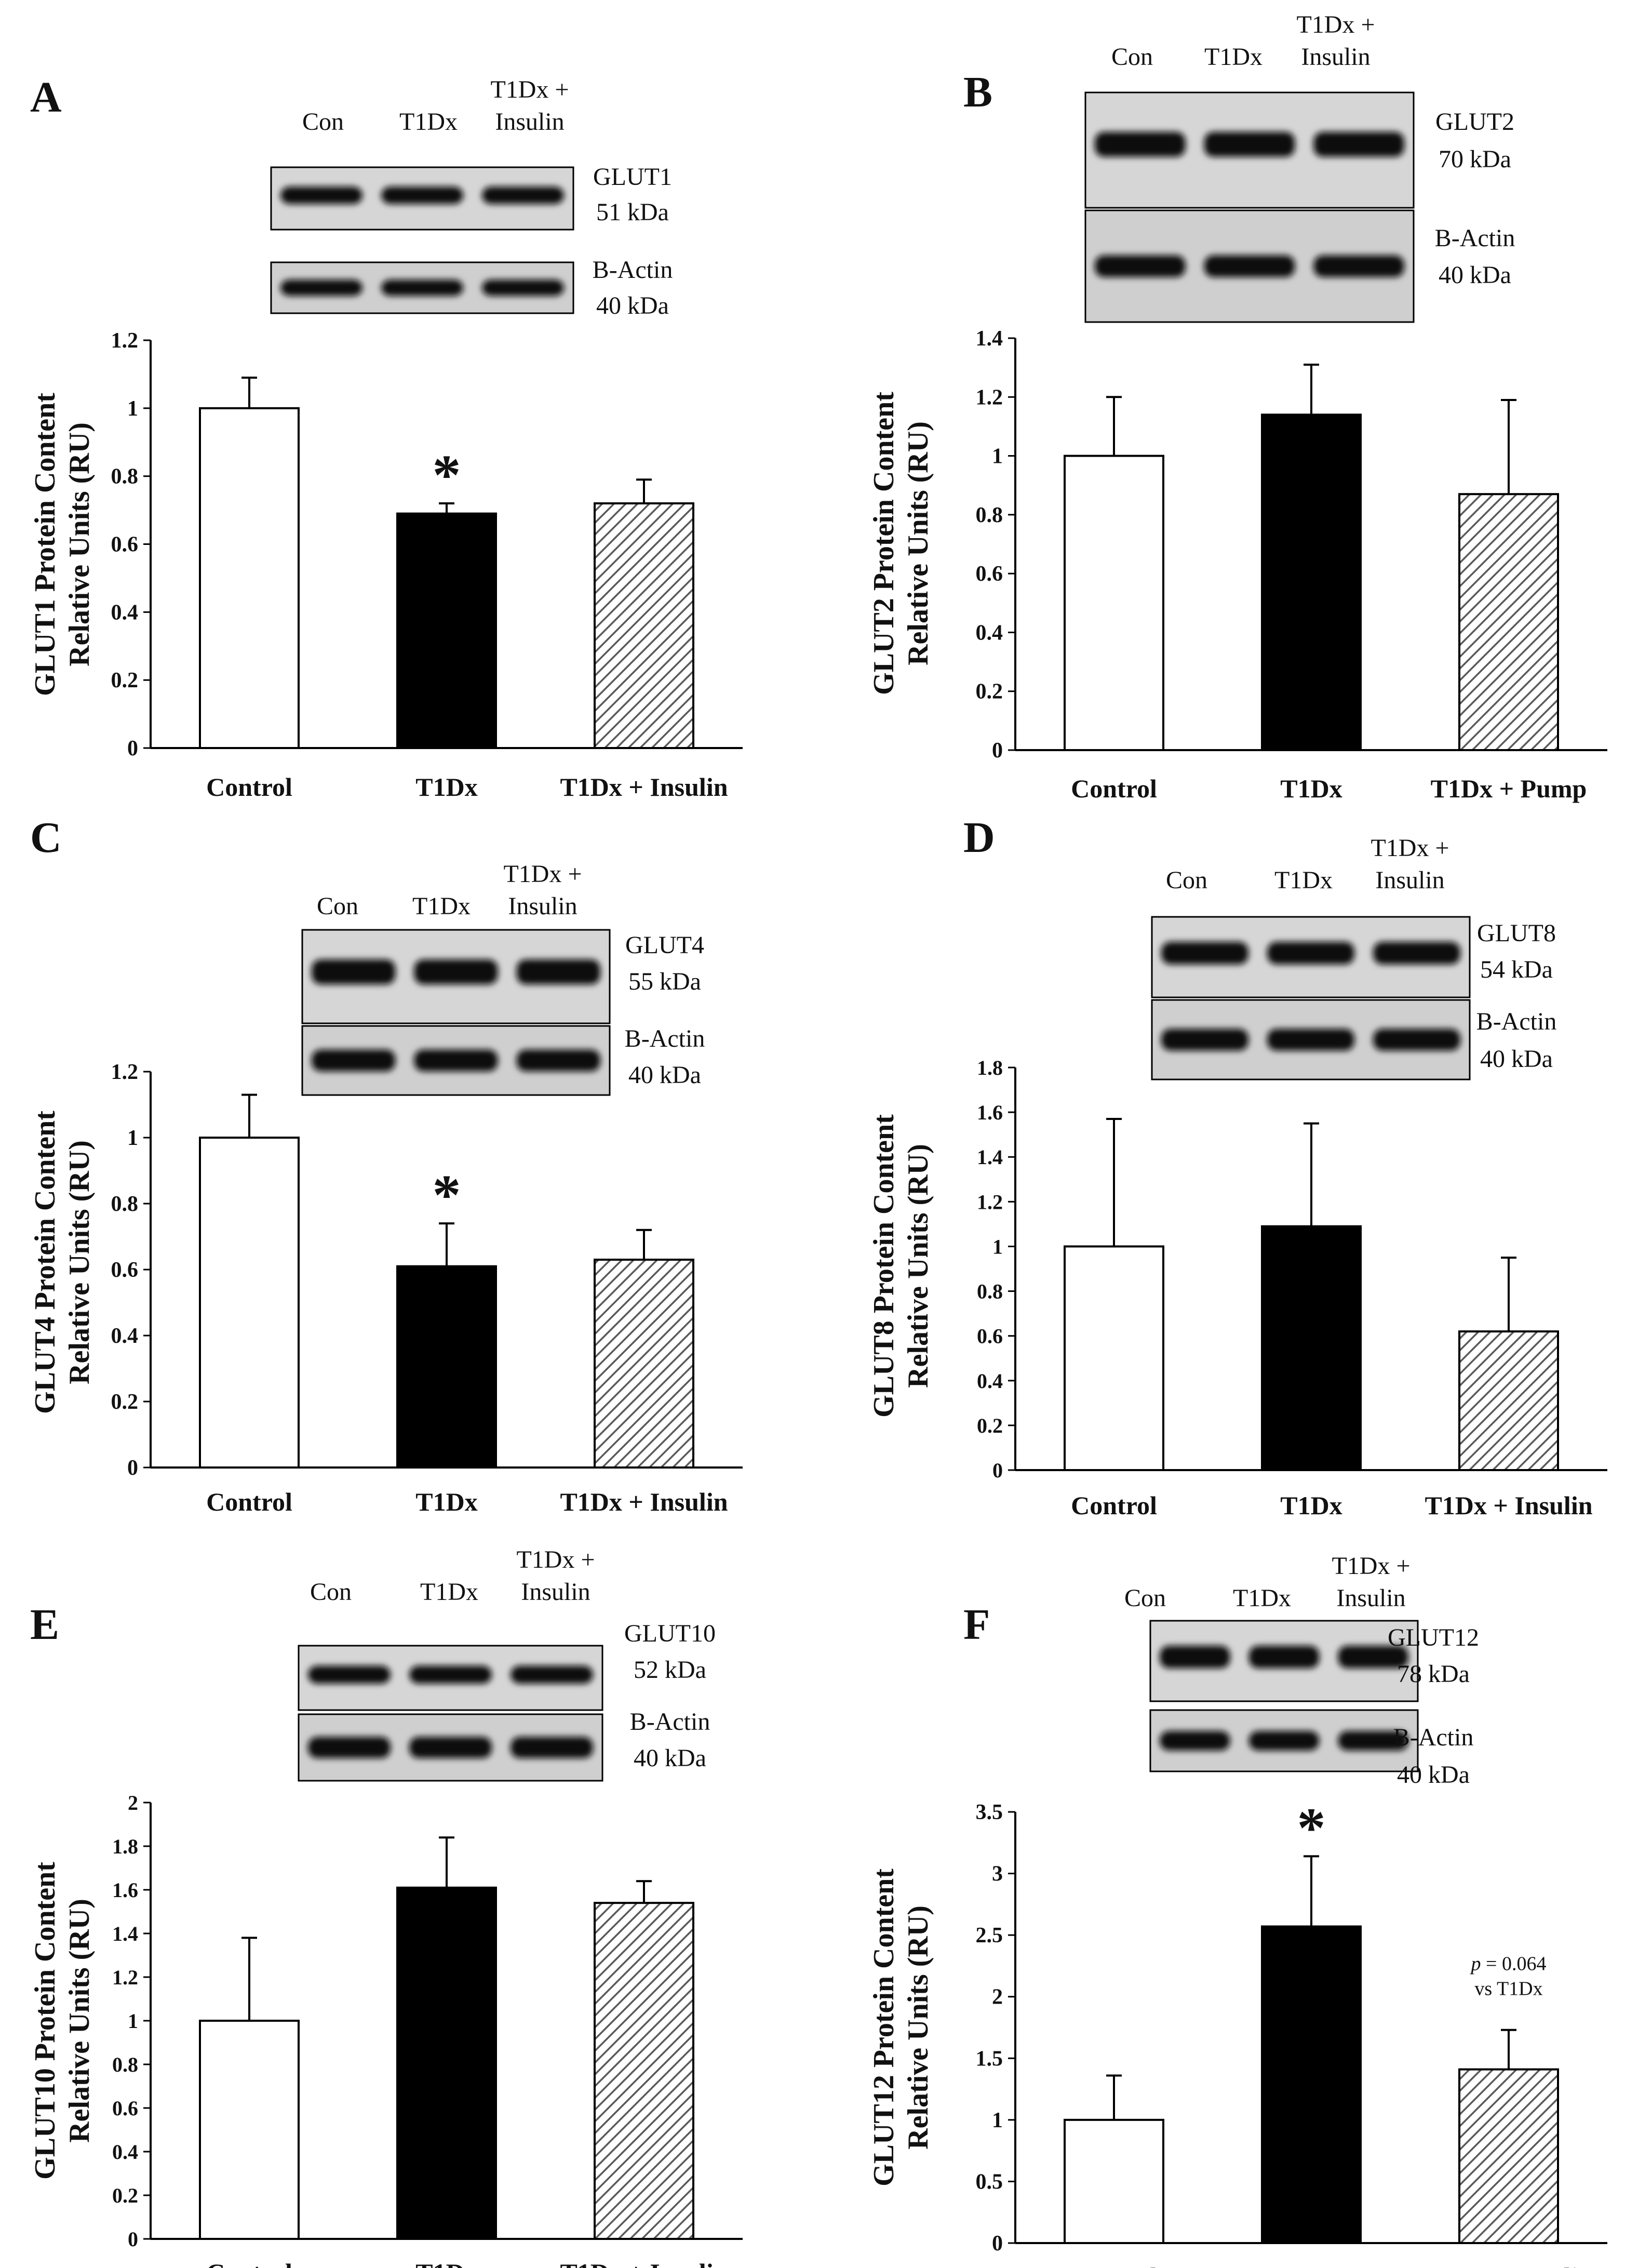 Image resolution: width=1625 pixels, height=2268 pixels. I want to click on target-weight-label: 70 kDa, so click(1475, 159).